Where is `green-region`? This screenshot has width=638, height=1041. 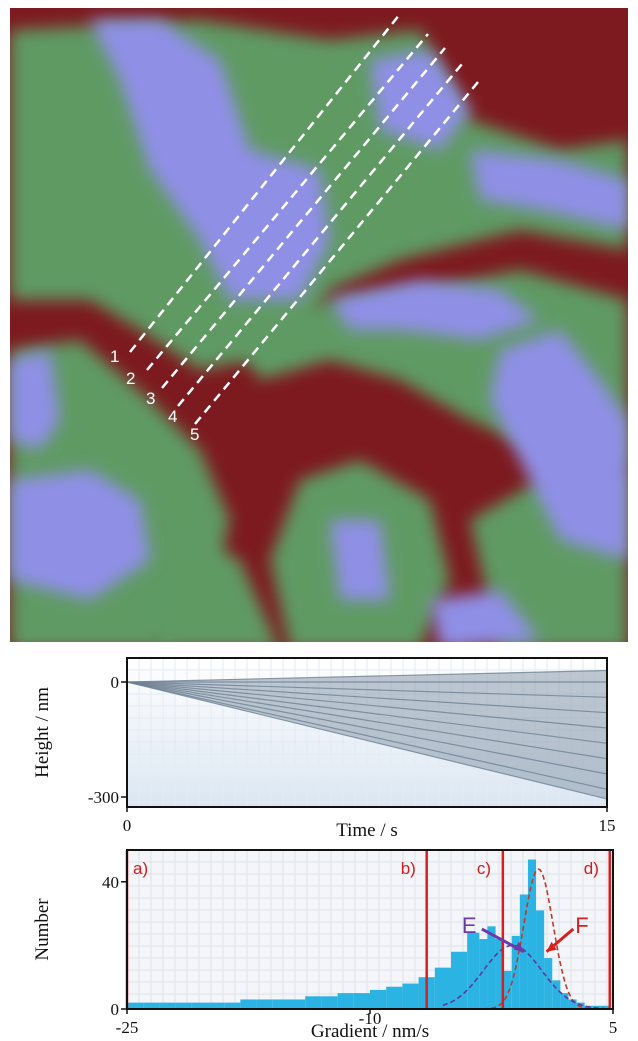 green-region is located at coordinates (213, 581).